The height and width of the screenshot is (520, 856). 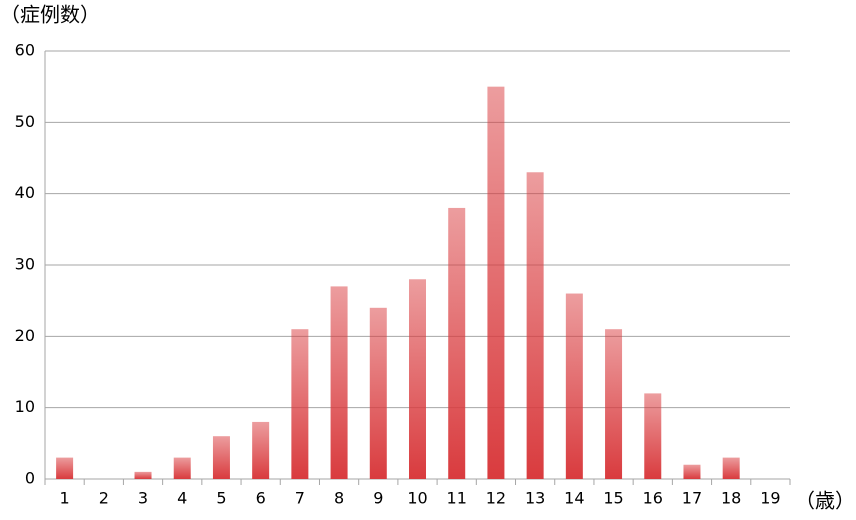 I want to click on x-tick-label: 4, so click(x=182, y=498).